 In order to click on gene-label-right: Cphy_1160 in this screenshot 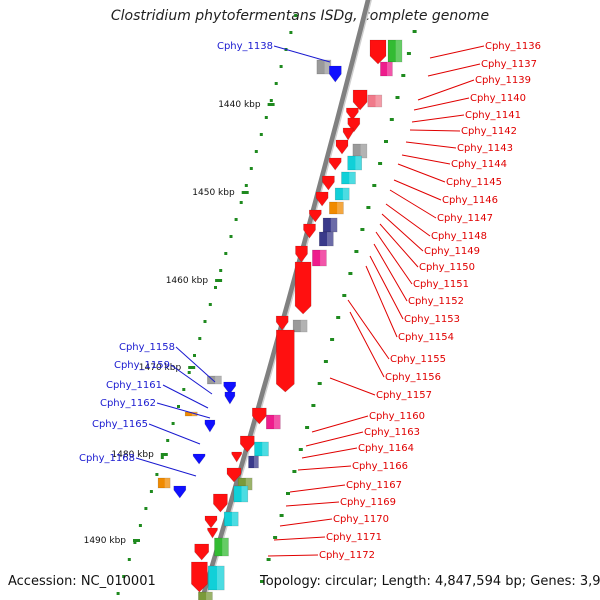, I will do `click(397, 416)`.